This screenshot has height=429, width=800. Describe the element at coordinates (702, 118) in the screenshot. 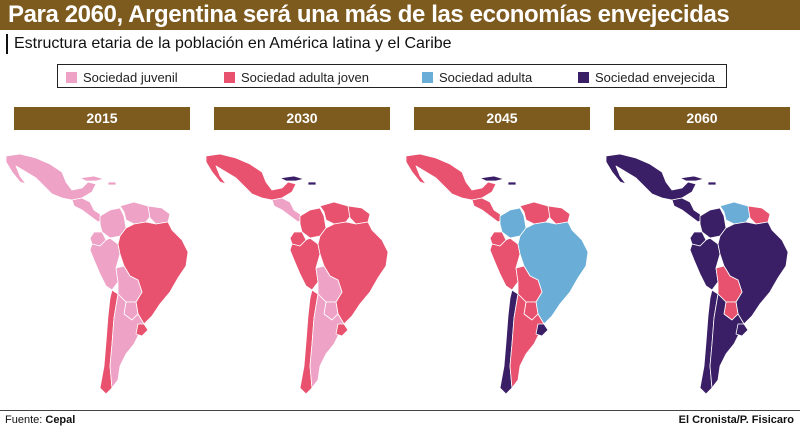

I see `year-tab-2060: 2060` at that location.